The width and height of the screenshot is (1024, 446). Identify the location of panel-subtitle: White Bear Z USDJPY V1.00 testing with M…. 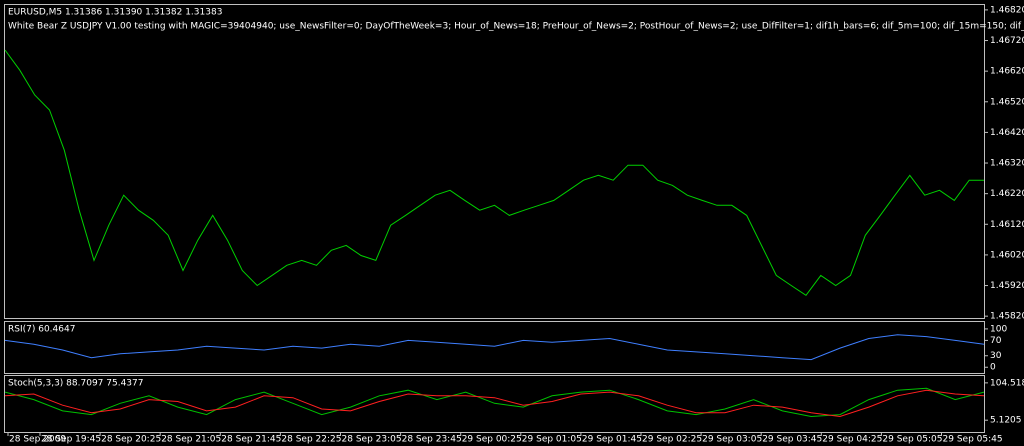
(516, 27).